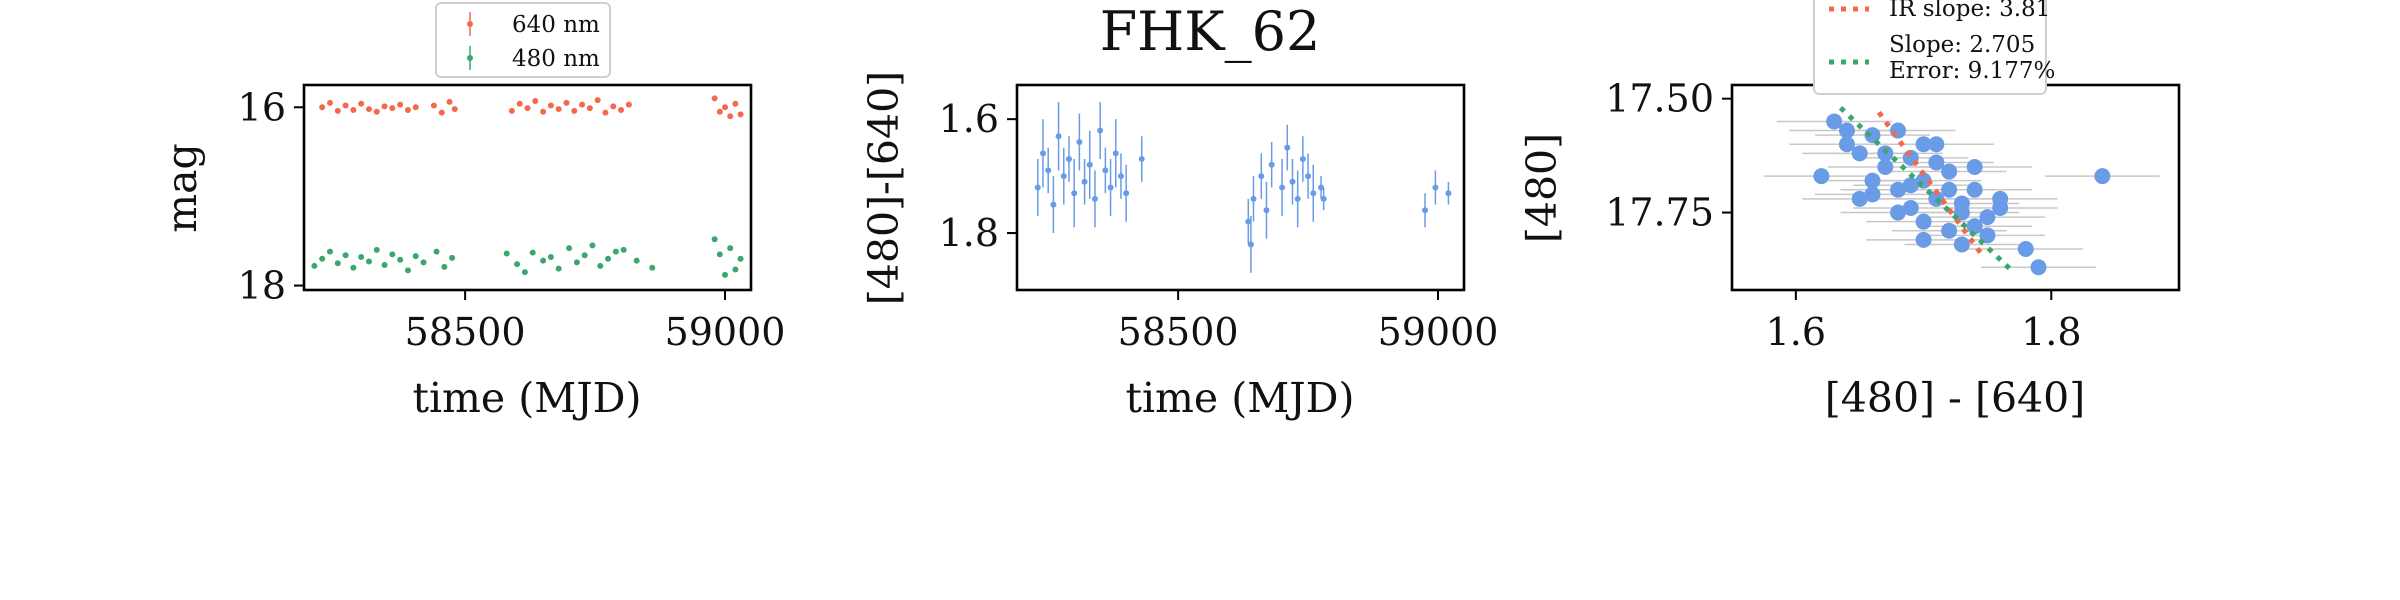  Describe the element at coordinates (1240, 187) in the screenshot. I see `middle-panel-frame` at that location.